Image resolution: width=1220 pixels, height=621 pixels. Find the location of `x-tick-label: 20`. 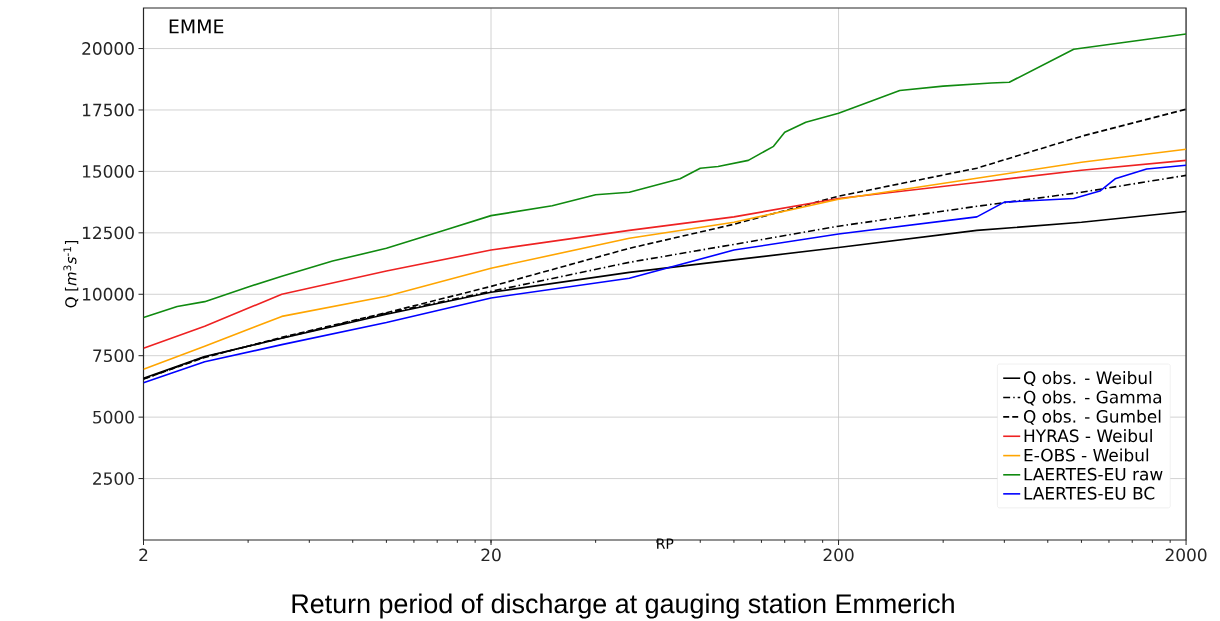

x-tick-label: 20 is located at coordinates (491, 555).